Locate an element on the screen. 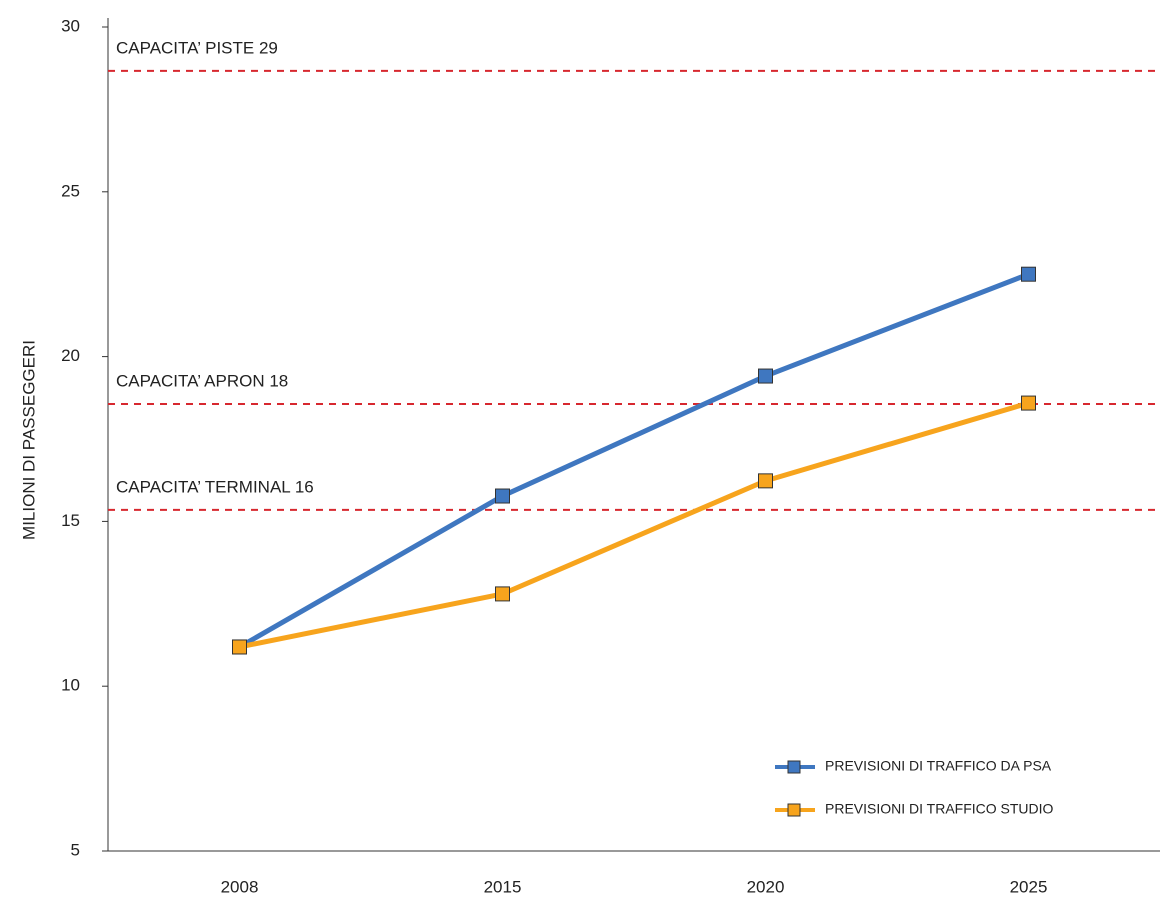 This screenshot has width=1164, height=900. legend-label: PREVISIONI DI TRAFFICO DA PSA is located at coordinates (938, 766).